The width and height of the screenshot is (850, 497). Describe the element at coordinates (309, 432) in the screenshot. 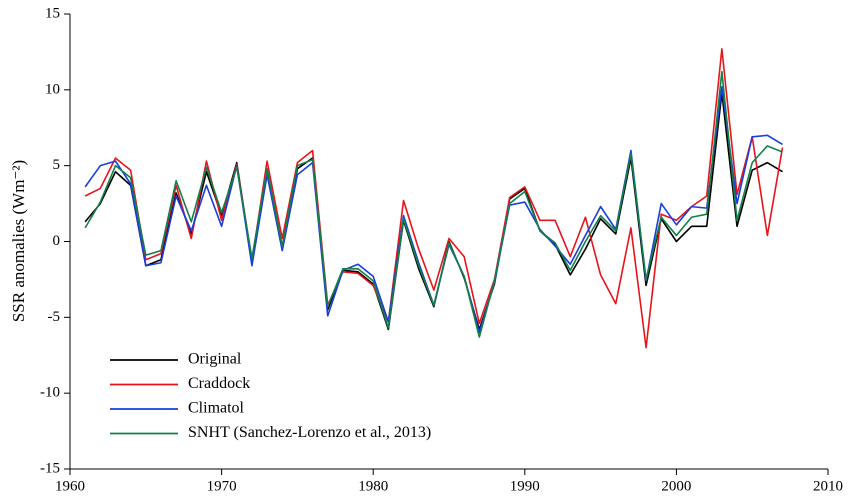

I see `legend-label: SNHT (Sanchez-Lorenzo et al., 2013)` at that location.